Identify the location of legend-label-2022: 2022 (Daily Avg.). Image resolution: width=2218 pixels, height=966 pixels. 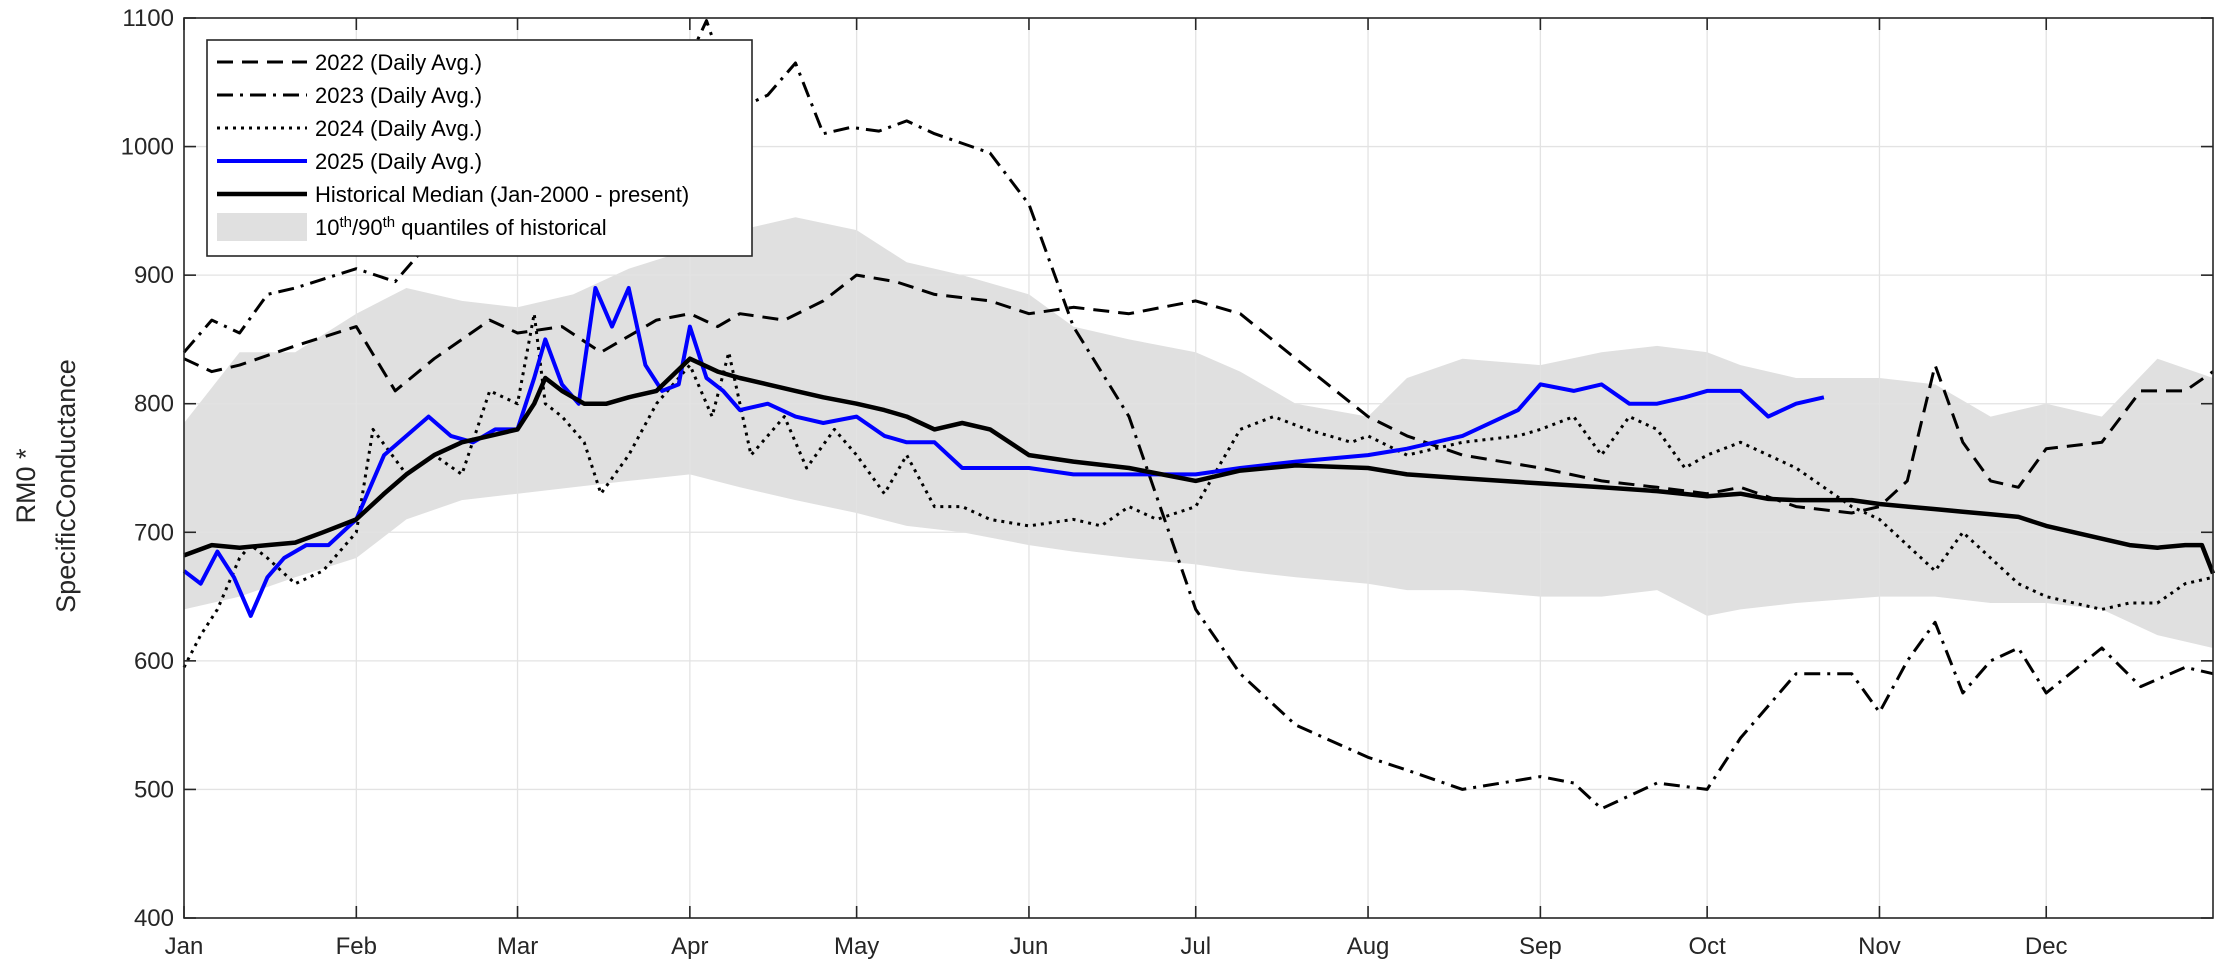
(398, 62).